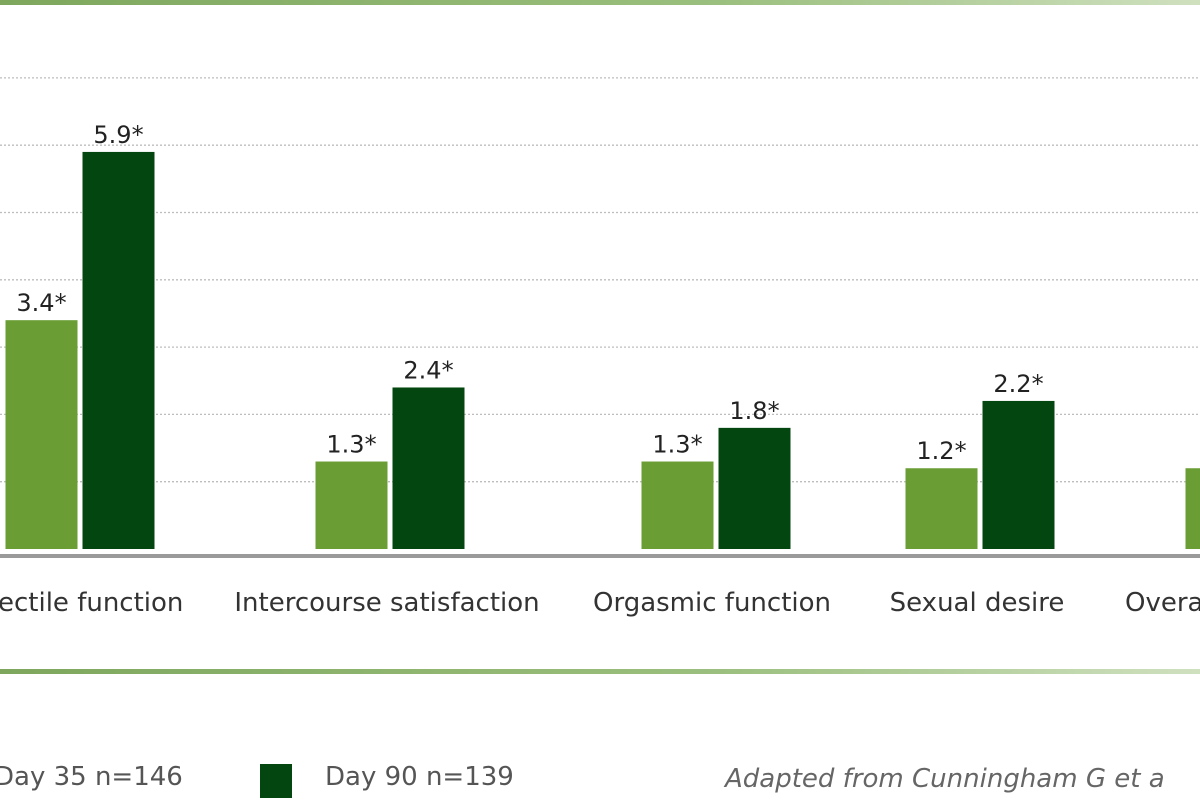 Image resolution: width=1200 pixels, height=800 pixels. What do you see at coordinates (41, 303) in the screenshot?
I see `value-label-series1-cat1: 3.4*` at bounding box center [41, 303].